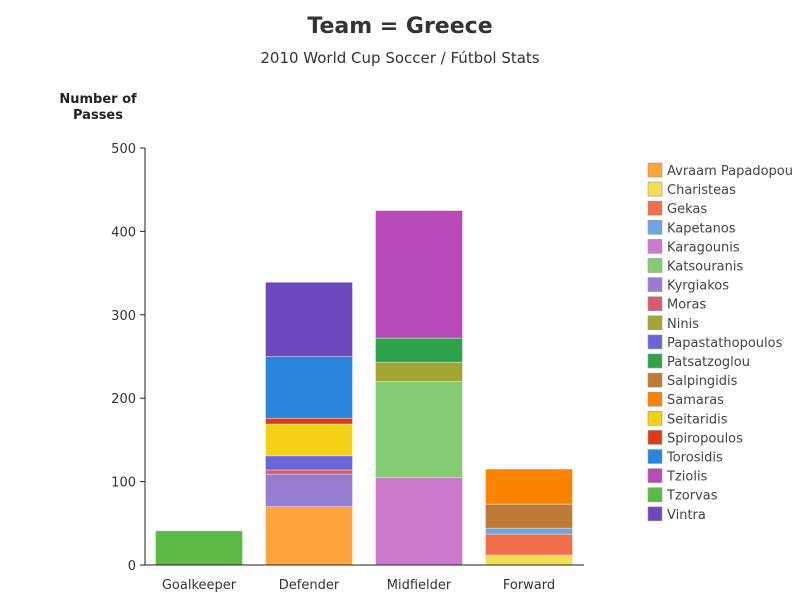 The width and height of the screenshot is (800, 600). Describe the element at coordinates (128, 358) in the screenshot. I see `y-axis: 0 100 200 300 400 500` at that location.